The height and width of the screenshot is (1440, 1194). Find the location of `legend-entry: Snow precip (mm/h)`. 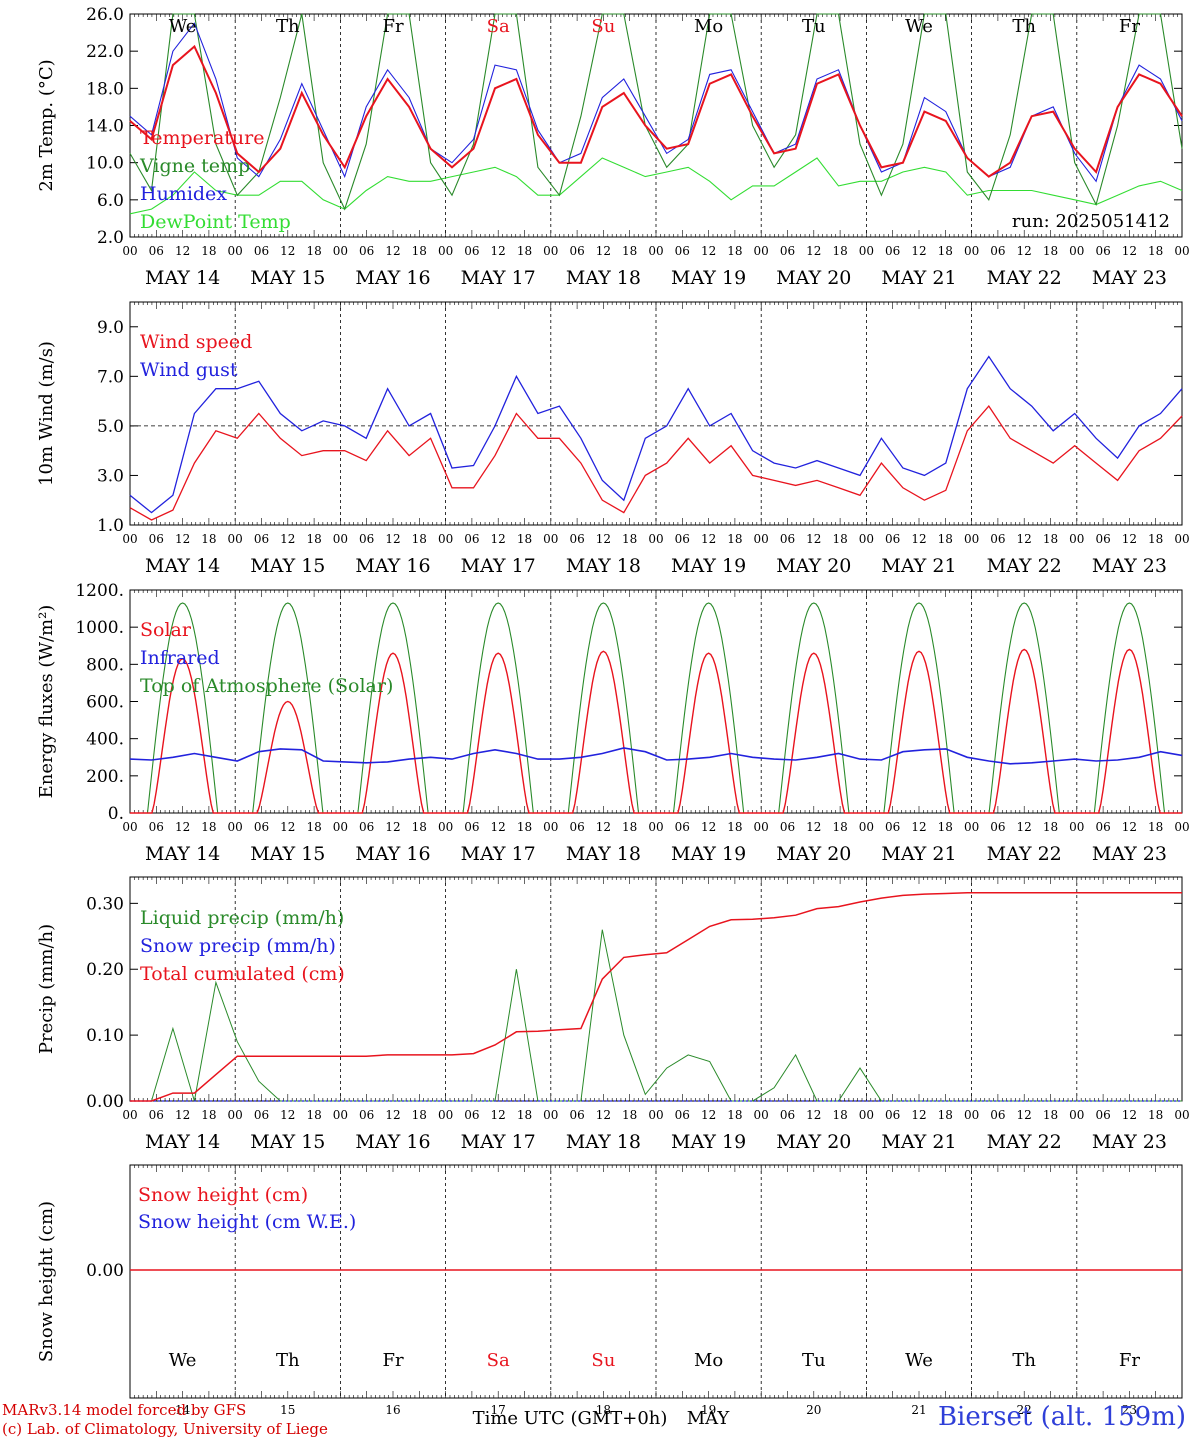

legend-entry: Snow precip (mm/h) is located at coordinates (238, 946).